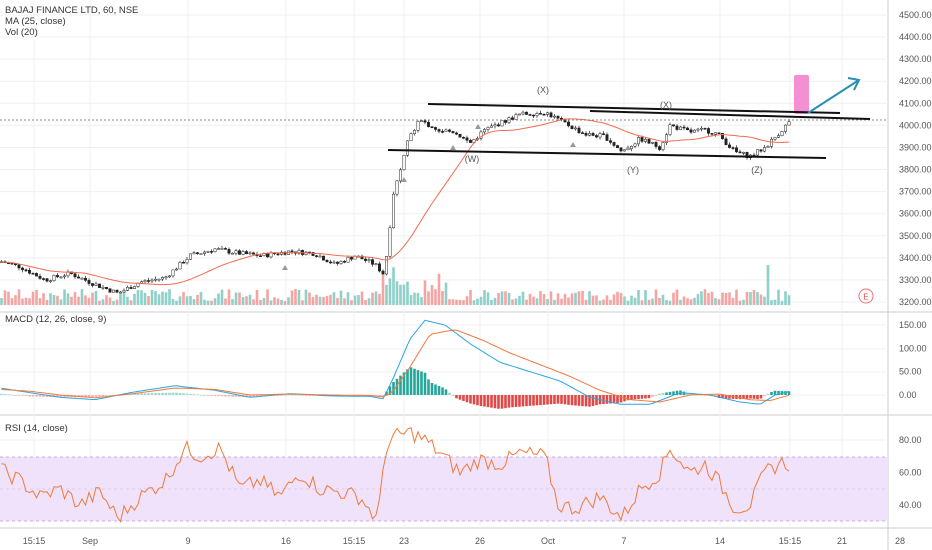 This screenshot has width=932, height=550. What do you see at coordinates (915, 125) in the screenshot?
I see `price-scale-label: 4000.00` at bounding box center [915, 125].